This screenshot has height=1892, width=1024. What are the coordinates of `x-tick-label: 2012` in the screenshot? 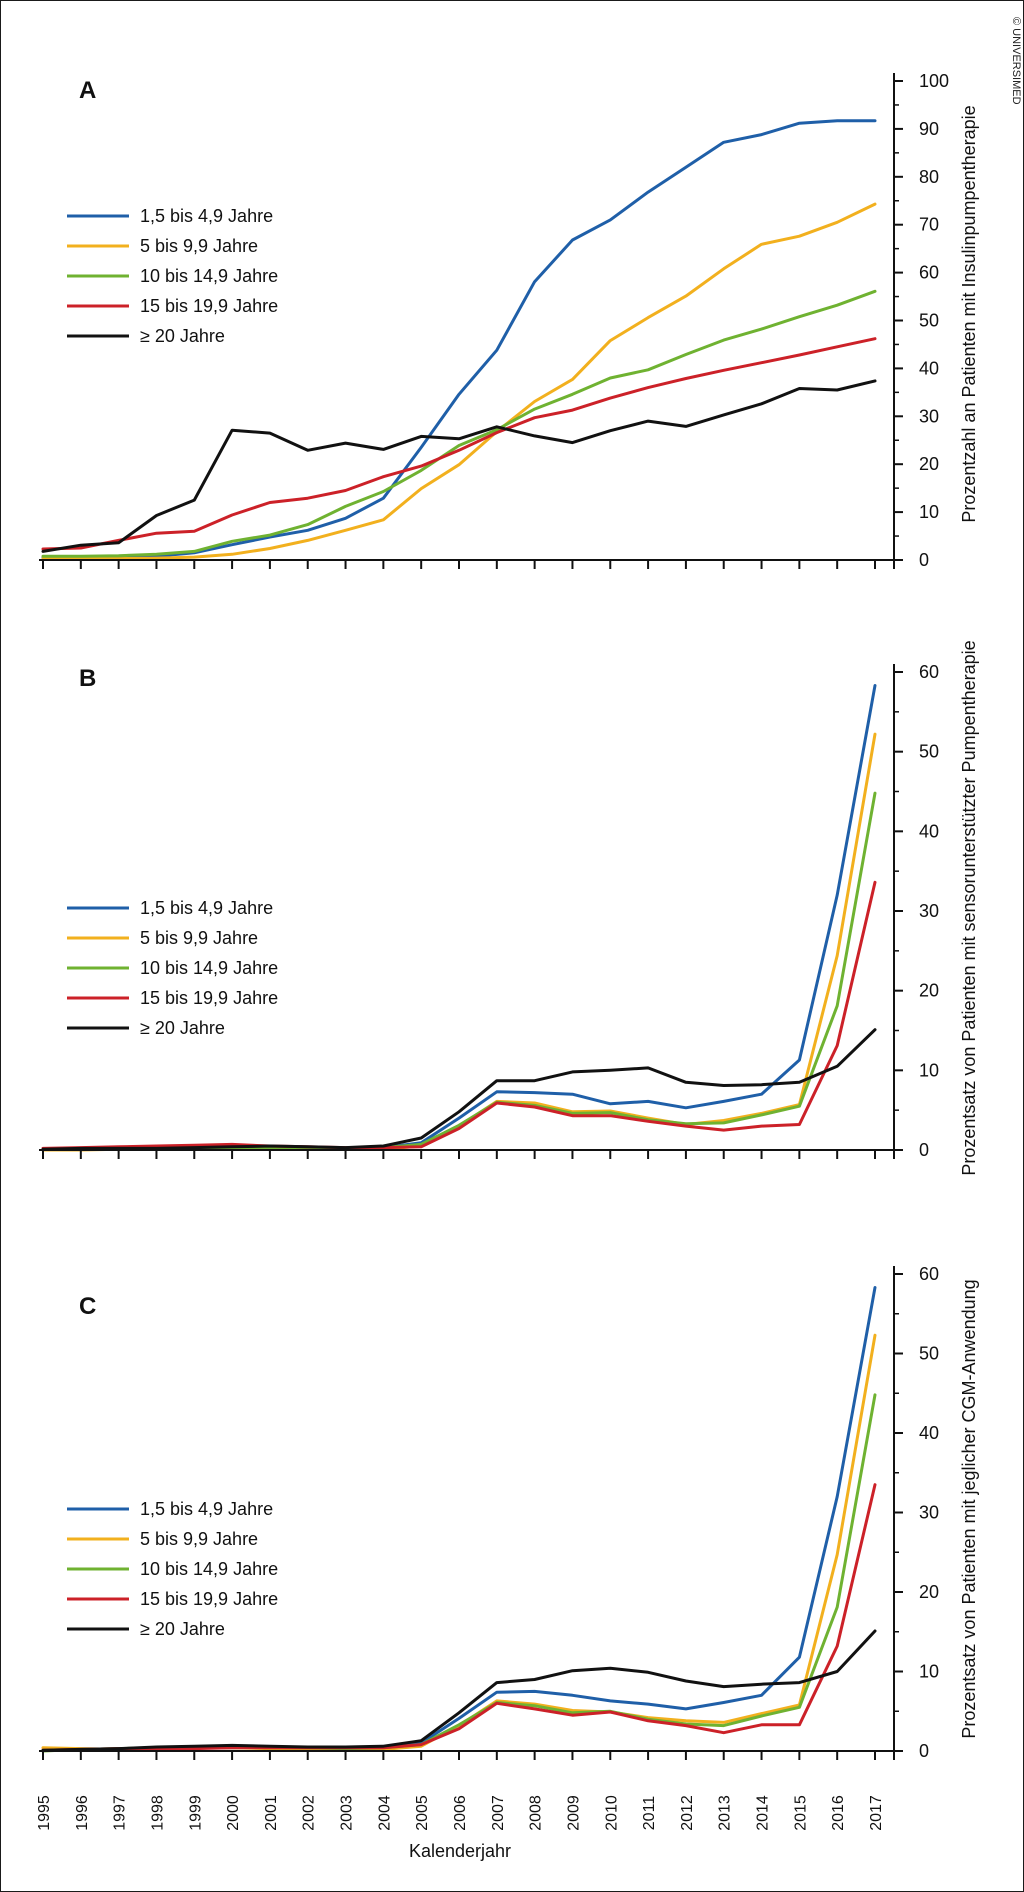 It's located at (687, 1813).